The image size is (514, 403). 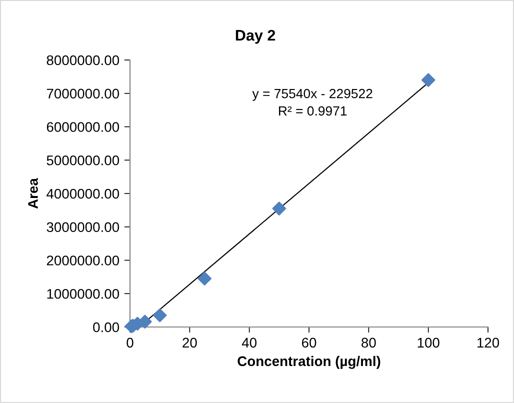 I want to click on chart-title: Day 2, so click(x=256, y=37).